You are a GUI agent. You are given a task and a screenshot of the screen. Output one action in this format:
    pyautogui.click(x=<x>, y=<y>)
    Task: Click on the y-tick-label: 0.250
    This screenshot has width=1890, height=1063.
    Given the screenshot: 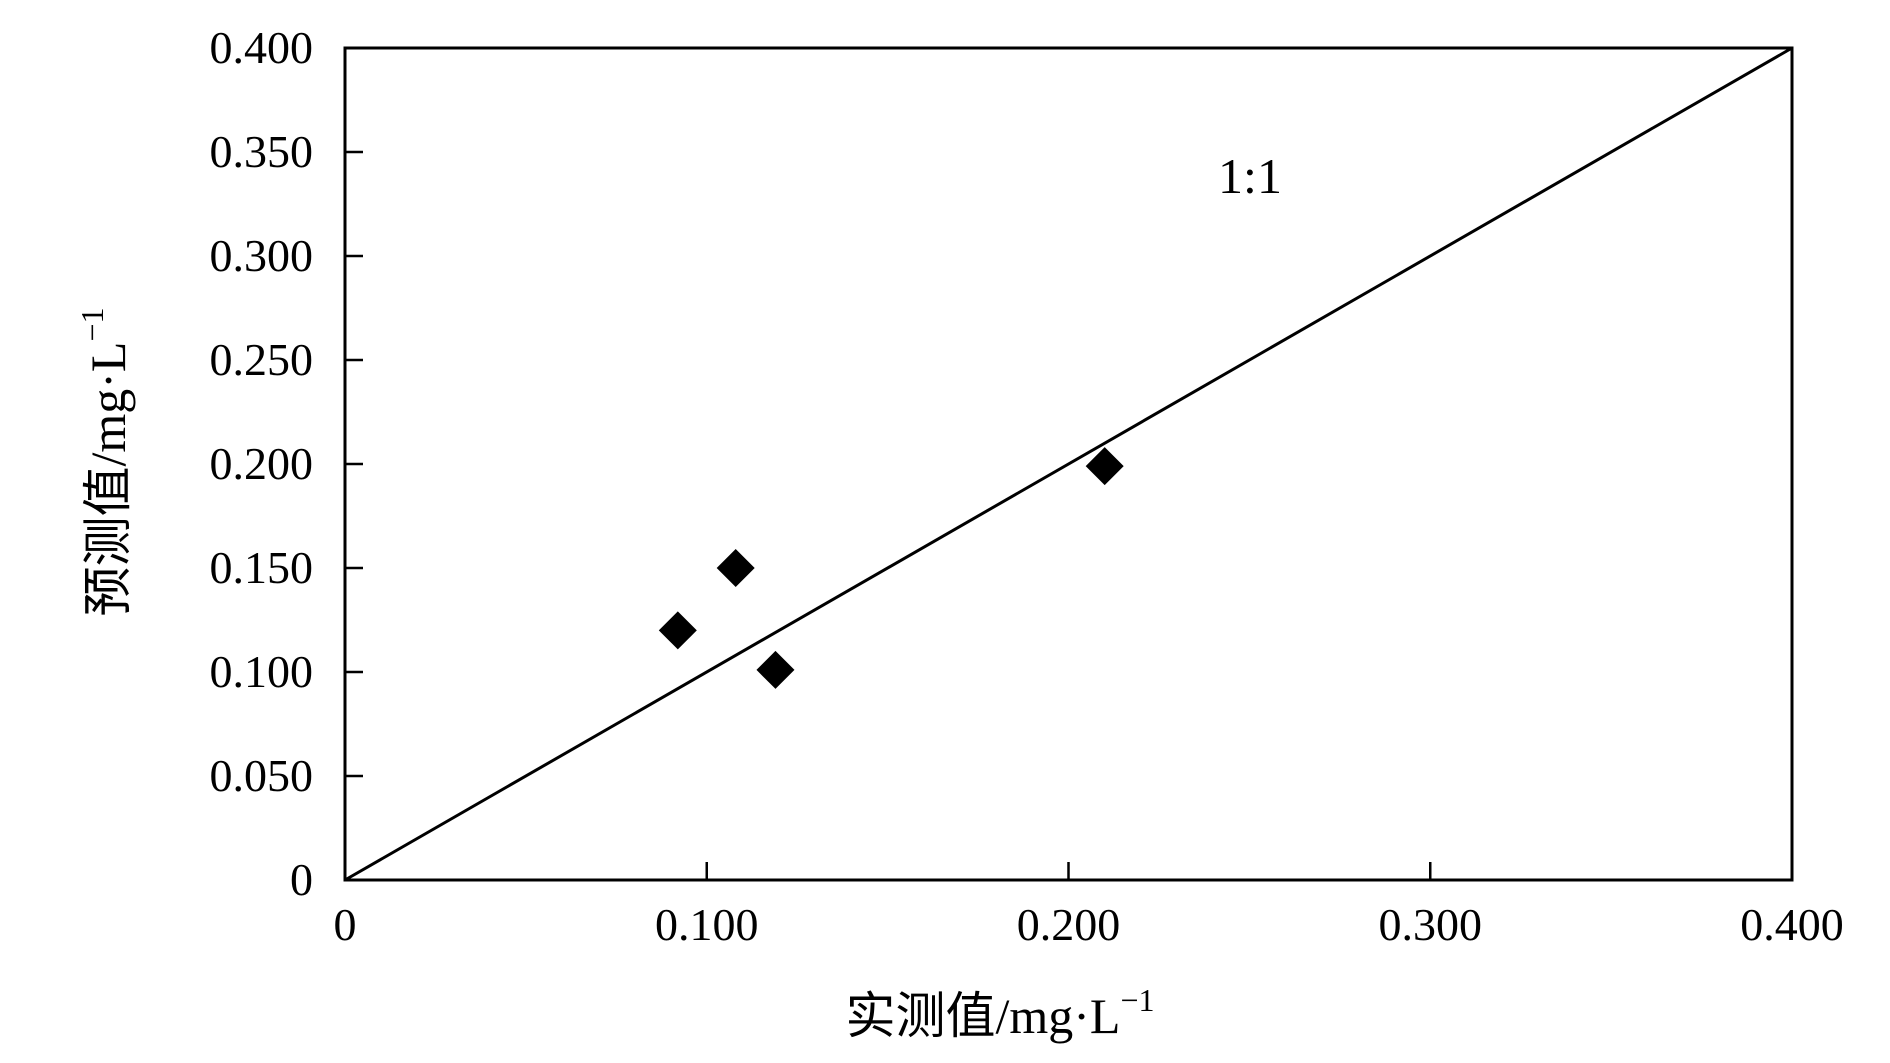 What is the action you would take?
    pyautogui.click(x=262, y=359)
    